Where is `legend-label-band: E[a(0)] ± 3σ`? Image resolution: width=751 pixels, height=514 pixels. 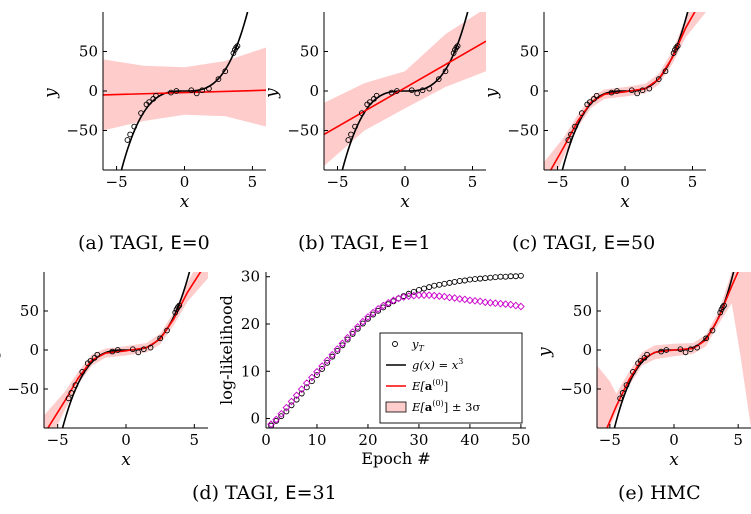 legend-label-band: E[a(0)] ± 3σ is located at coordinates (445, 406).